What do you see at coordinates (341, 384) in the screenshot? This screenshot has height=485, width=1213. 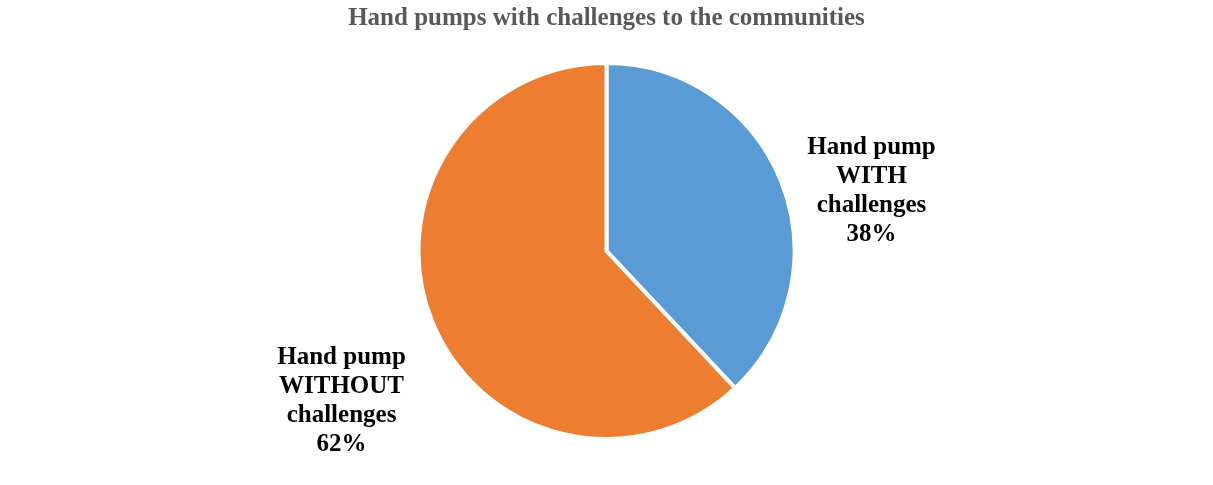 I see `slice-label: Hand pump WITHOUT challenges` at bounding box center [341, 384].